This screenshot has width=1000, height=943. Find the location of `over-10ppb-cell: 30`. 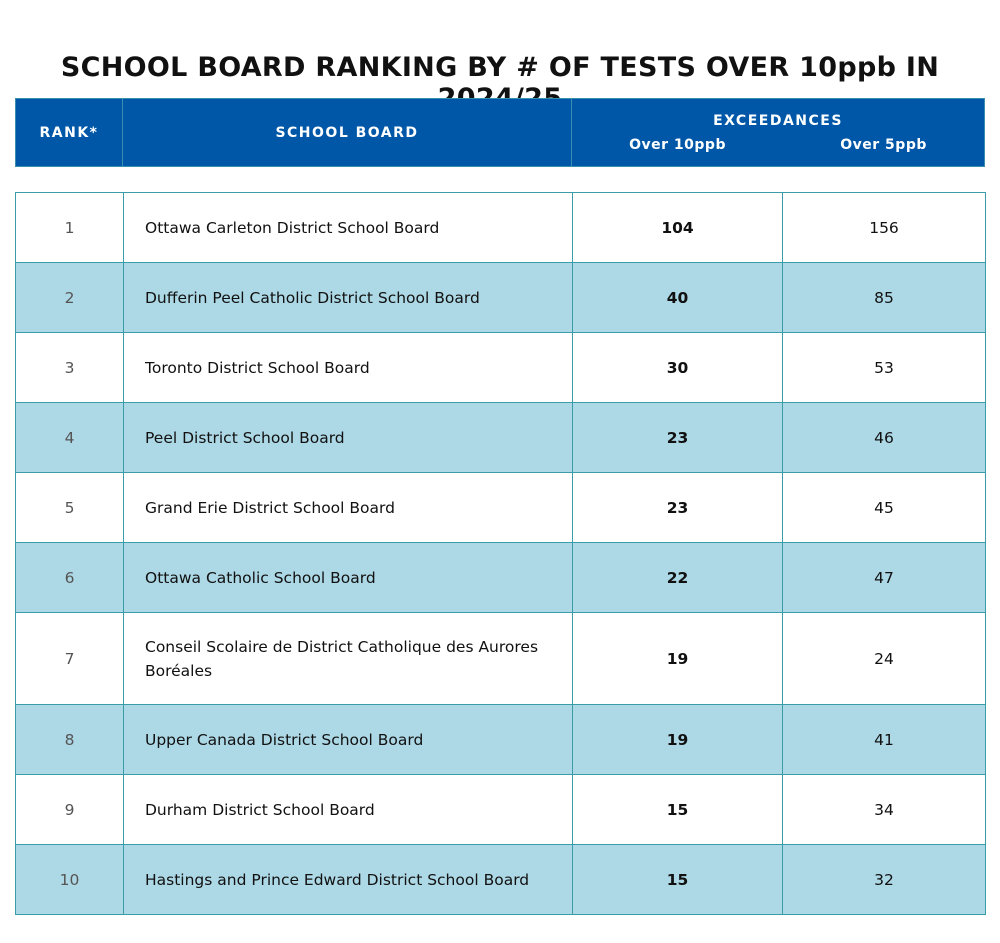

over-10ppb-cell: 30 is located at coordinates (677, 367).